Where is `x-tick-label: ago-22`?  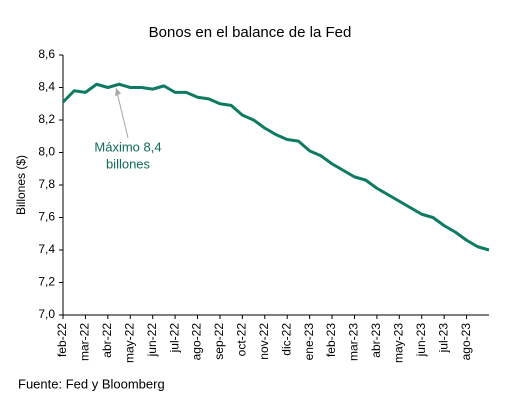
x-tick-label: ago-22 is located at coordinates (197, 342).